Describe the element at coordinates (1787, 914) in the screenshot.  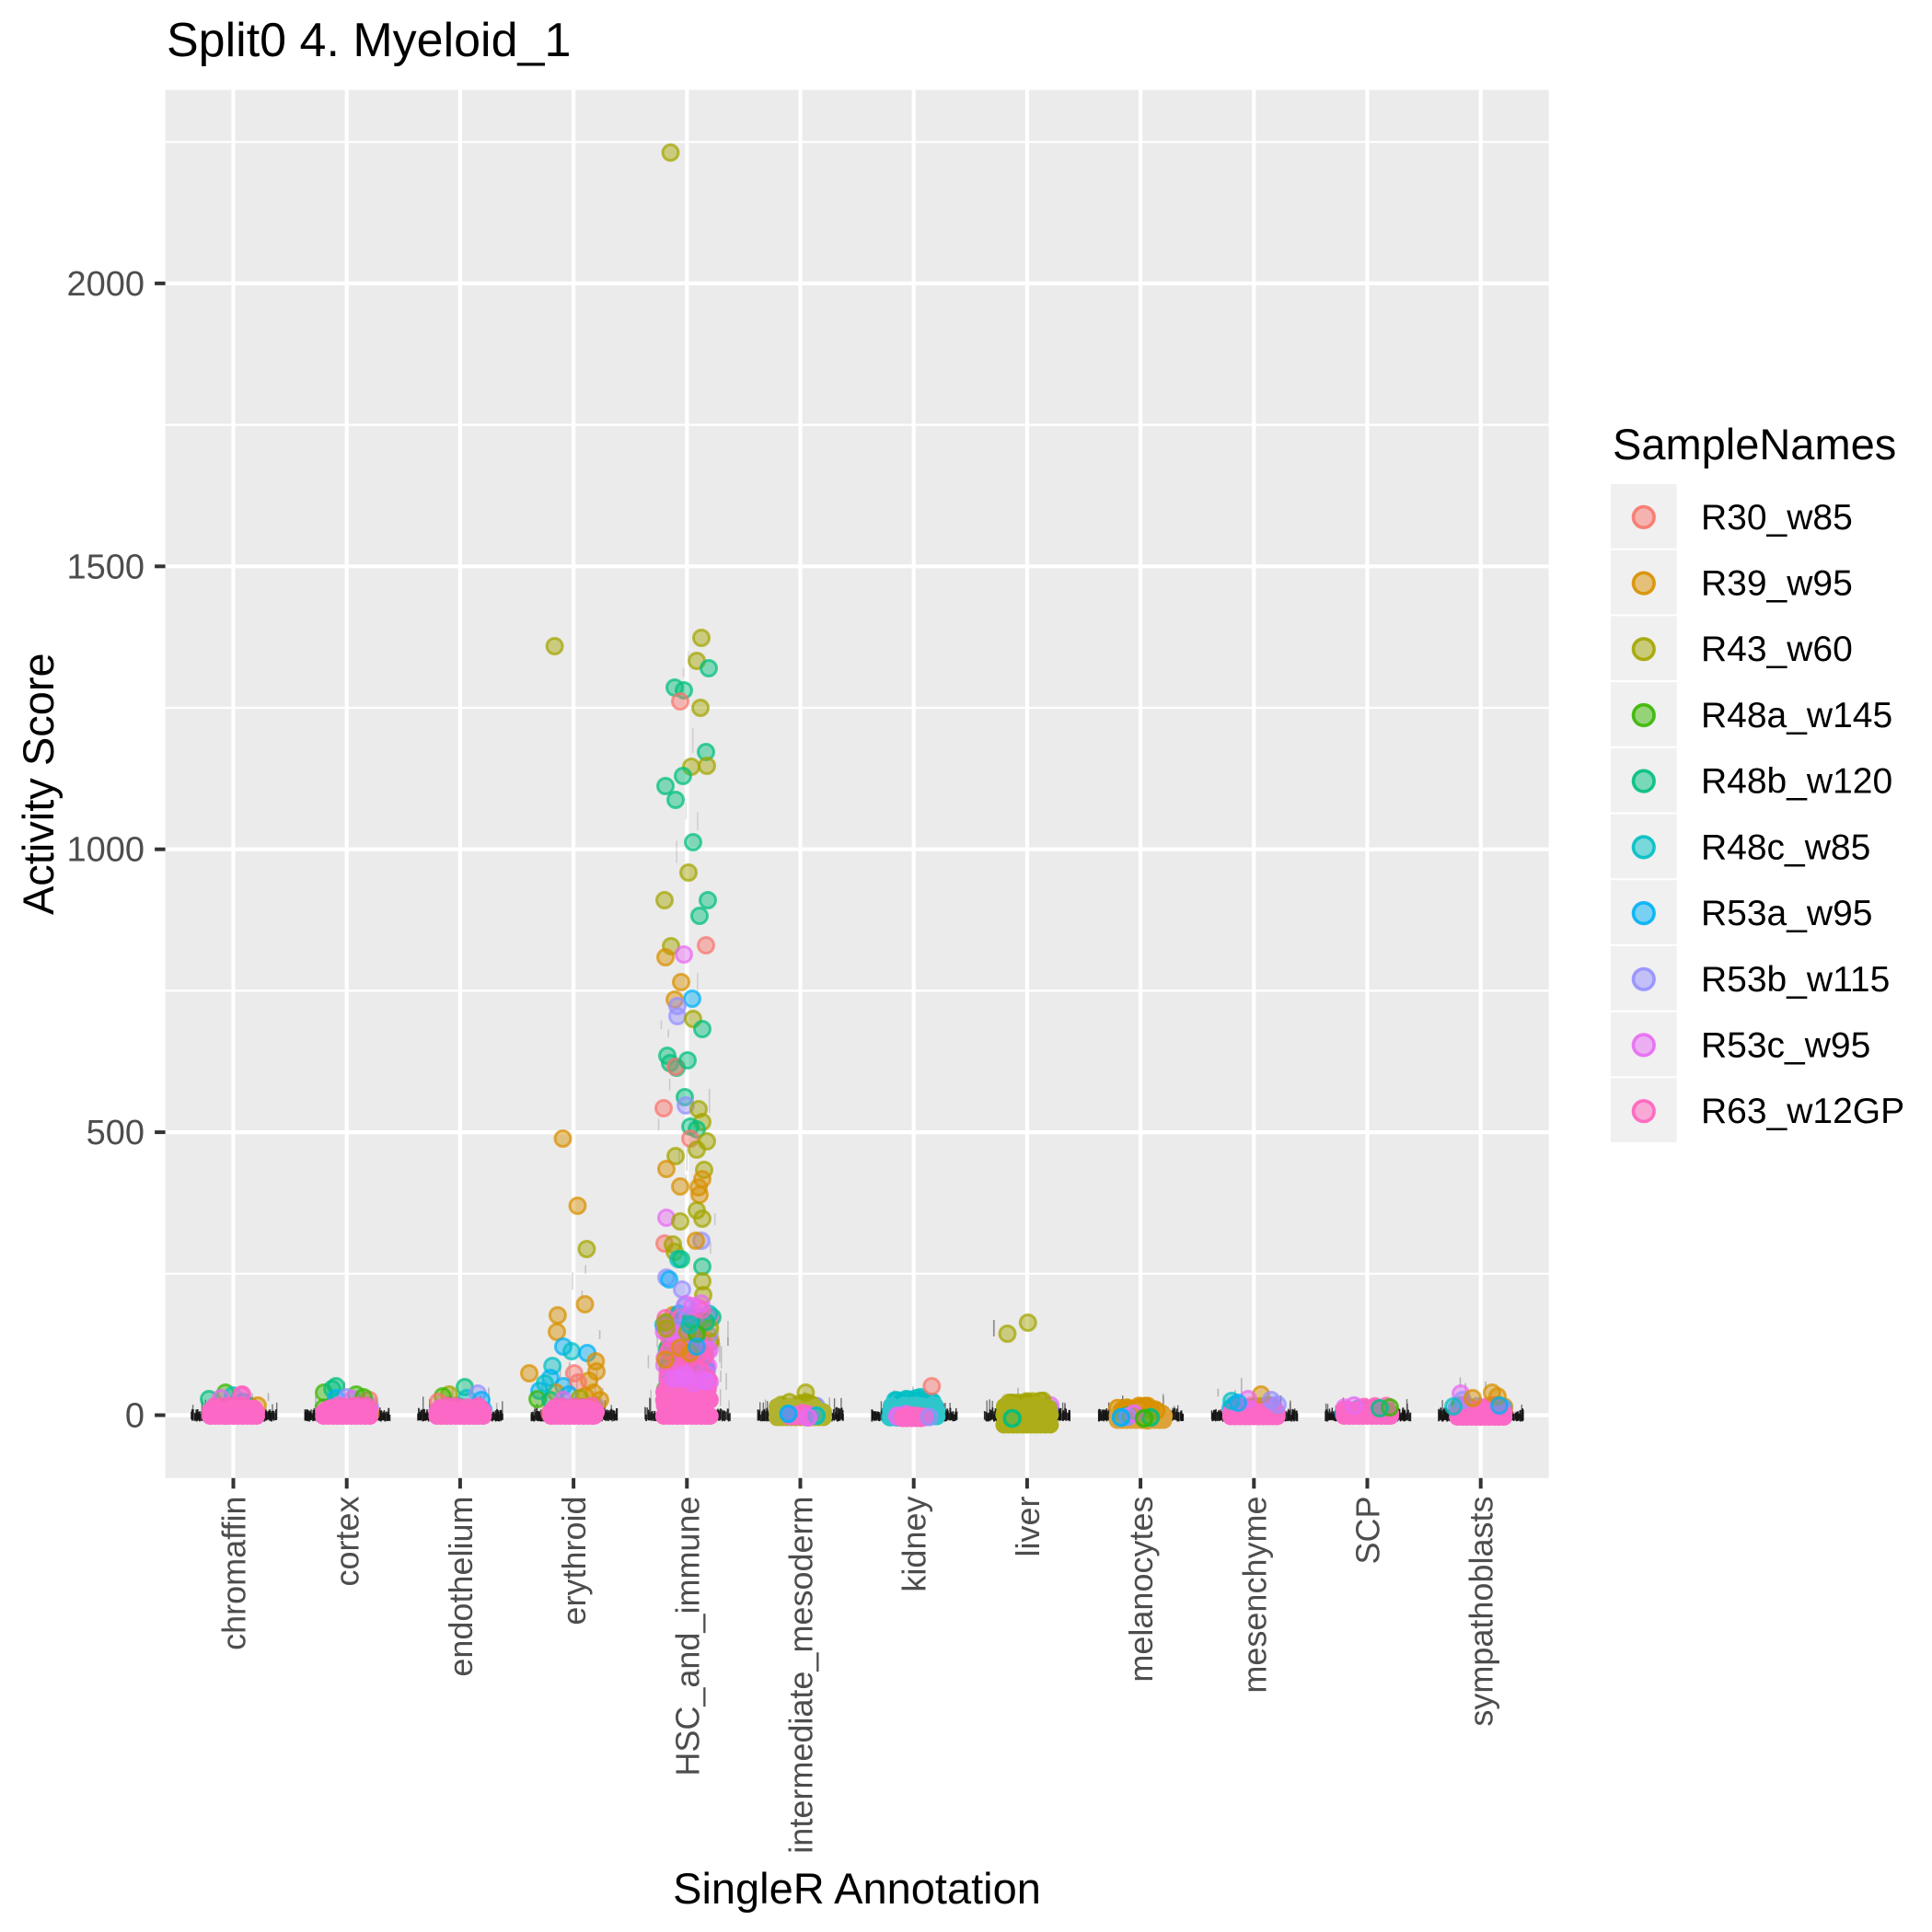
I see `svg-text: R53a_w95` at that location.